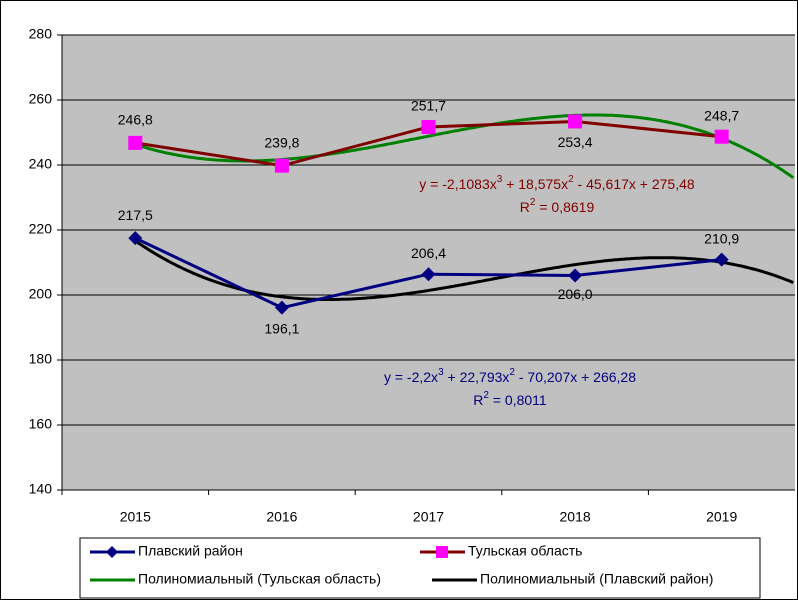 This screenshot has height=605, width=798. I want to click on equation-part: = 0,8011, so click(518, 400).